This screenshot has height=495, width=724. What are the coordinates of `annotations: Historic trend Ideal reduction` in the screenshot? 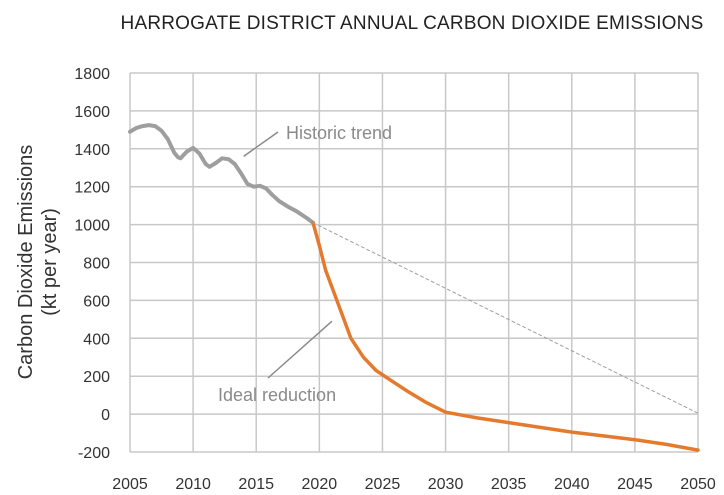 It's located at (305, 264).